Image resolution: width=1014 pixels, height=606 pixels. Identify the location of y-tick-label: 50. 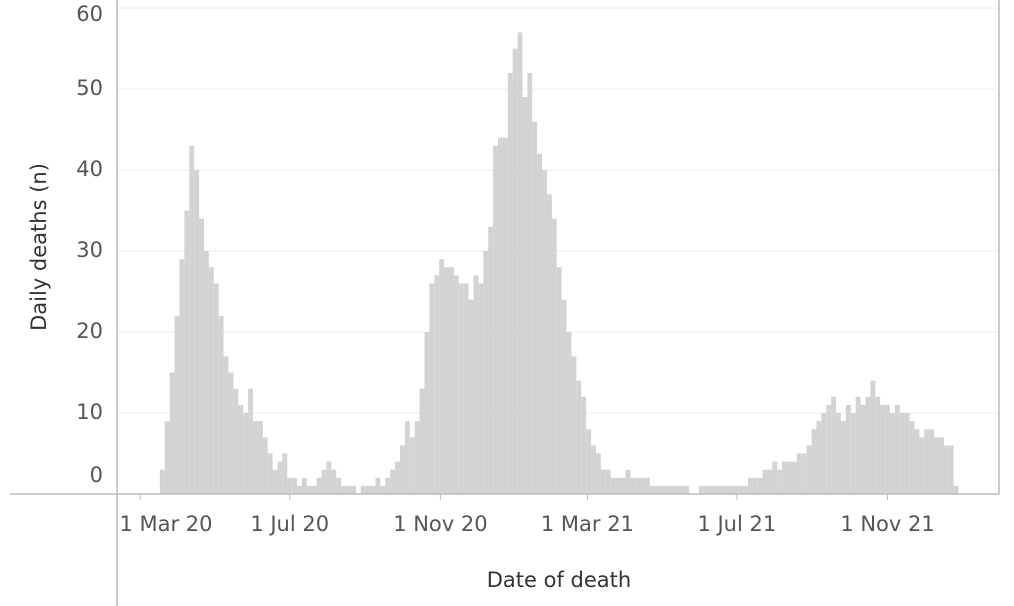
(89, 88).